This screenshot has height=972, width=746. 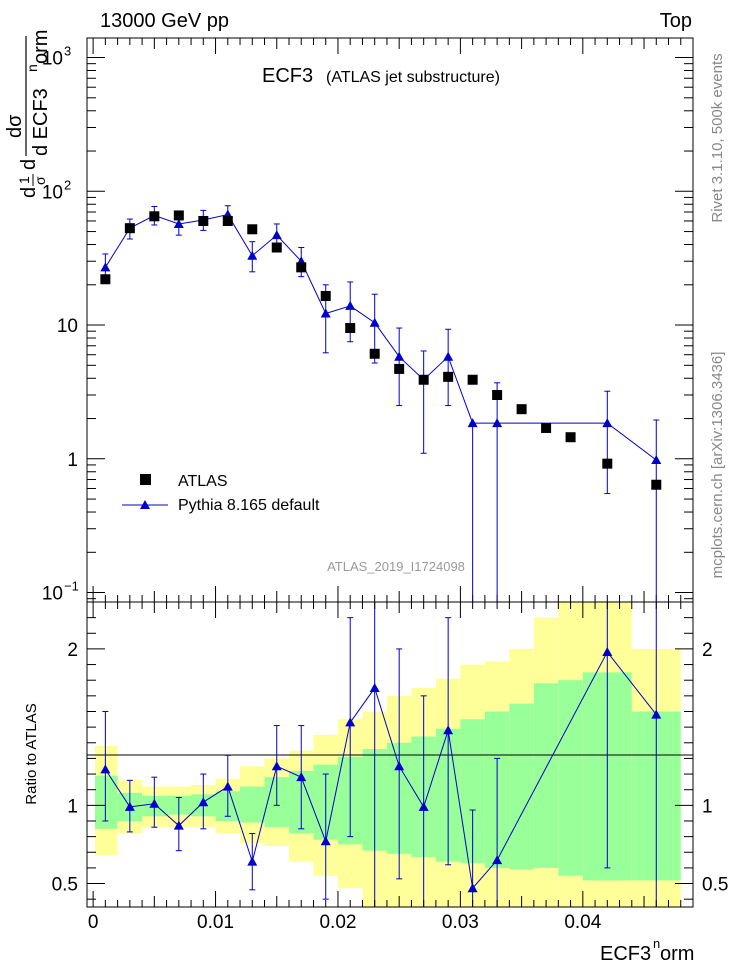 What do you see at coordinates (15, 126) in the screenshot?
I see `y-label-numerator: dσ` at bounding box center [15, 126].